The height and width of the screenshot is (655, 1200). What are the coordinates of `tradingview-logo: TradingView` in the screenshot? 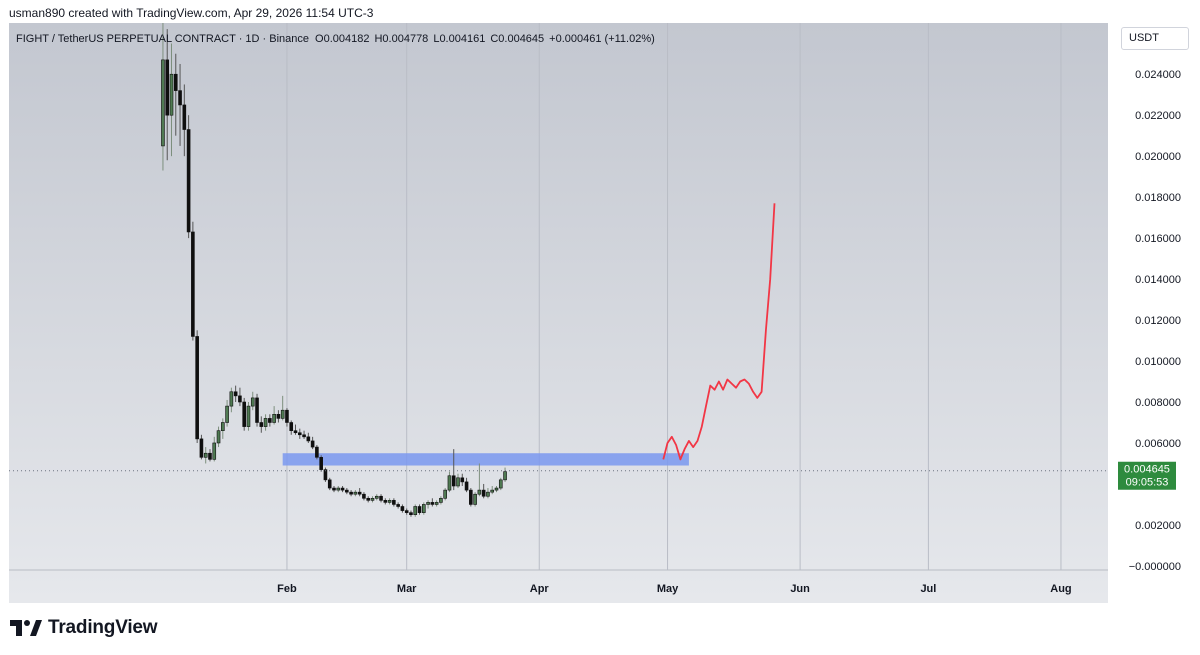 It's located at (84, 628).